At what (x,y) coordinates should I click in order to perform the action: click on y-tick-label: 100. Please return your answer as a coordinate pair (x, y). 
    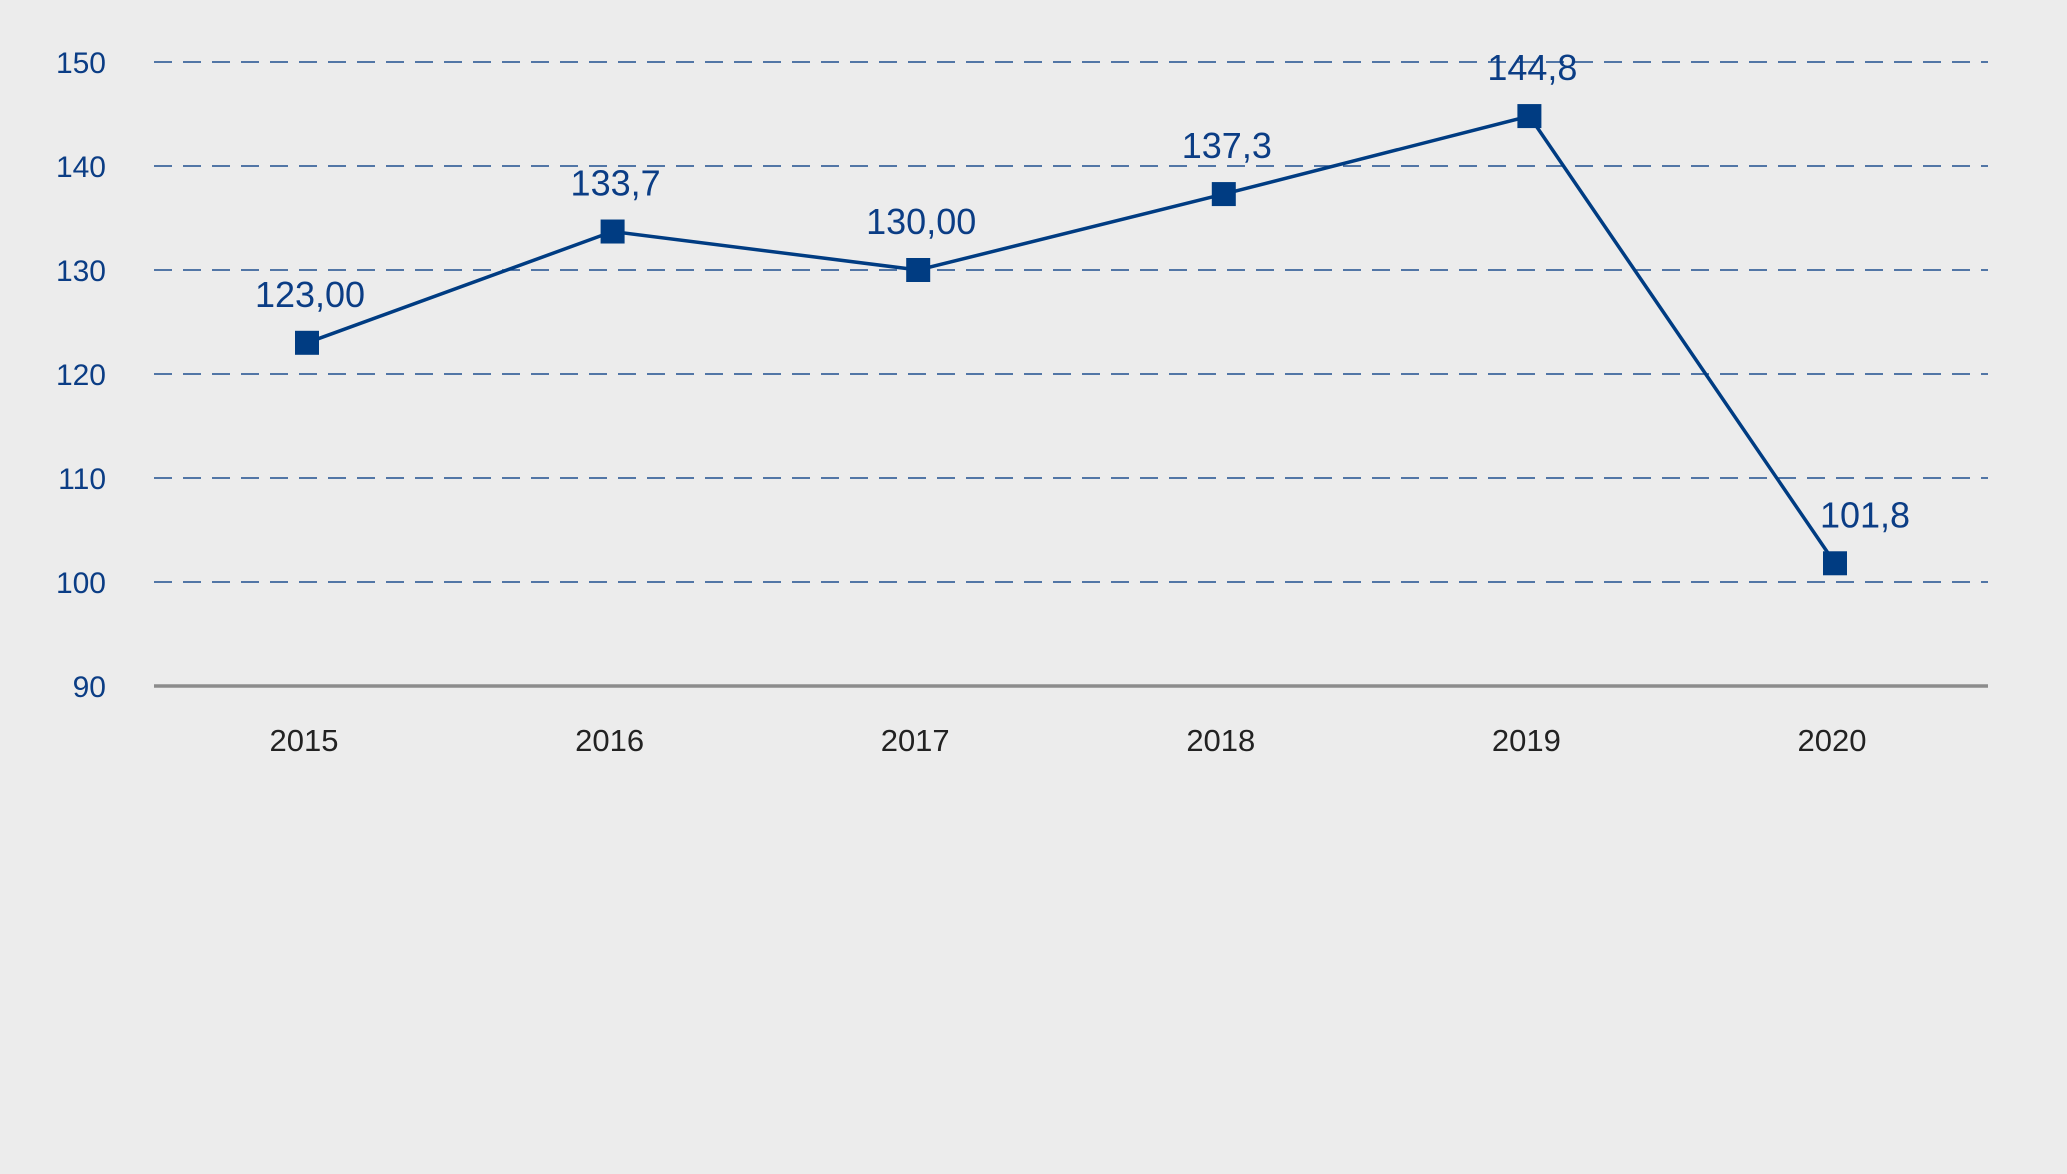
    Looking at the image, I should click on (81, 583).